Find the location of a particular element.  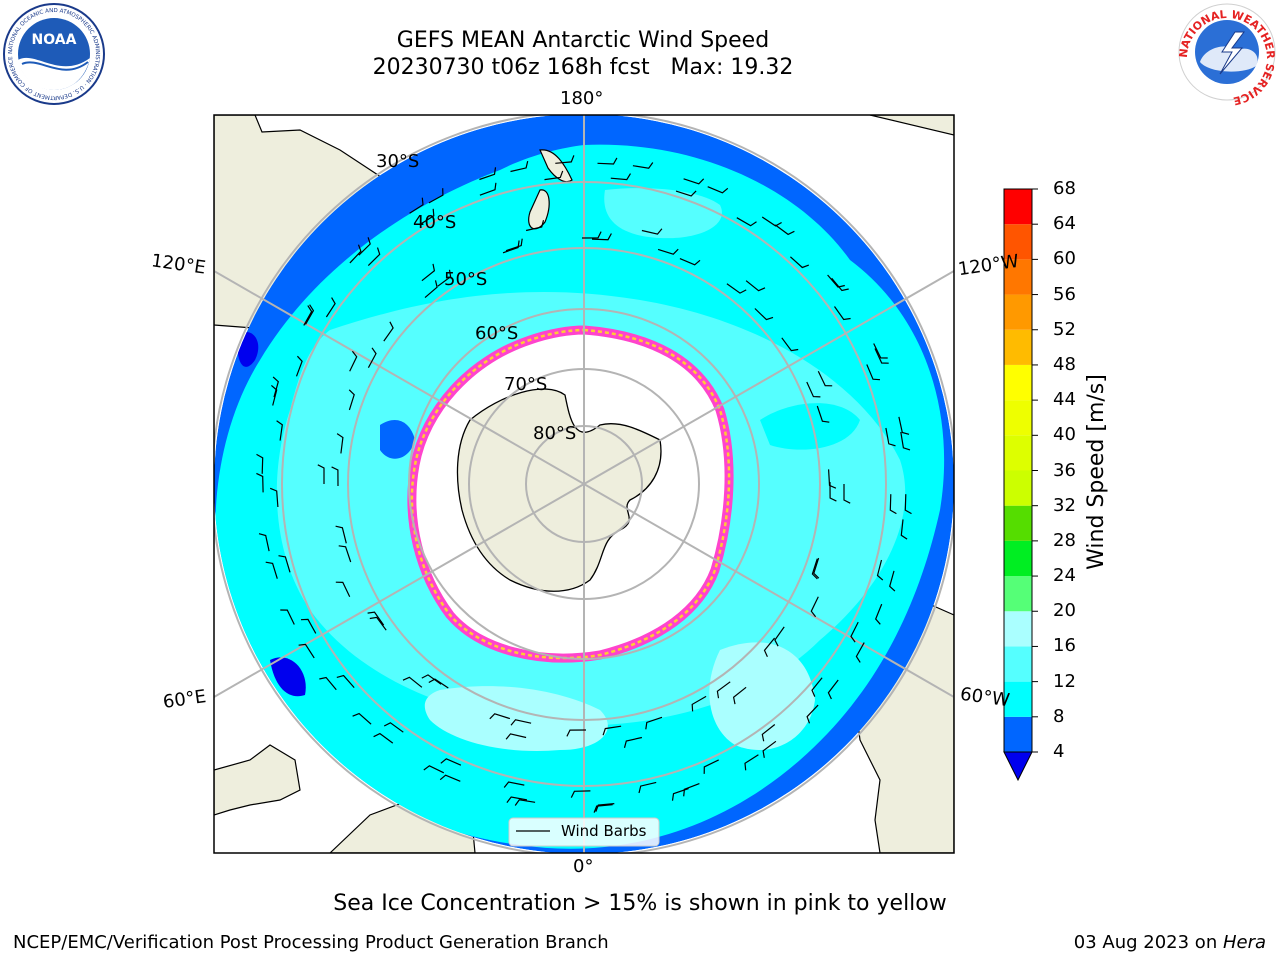

colorbar-tick-label: 56 is located at coordinates (1064, 294).